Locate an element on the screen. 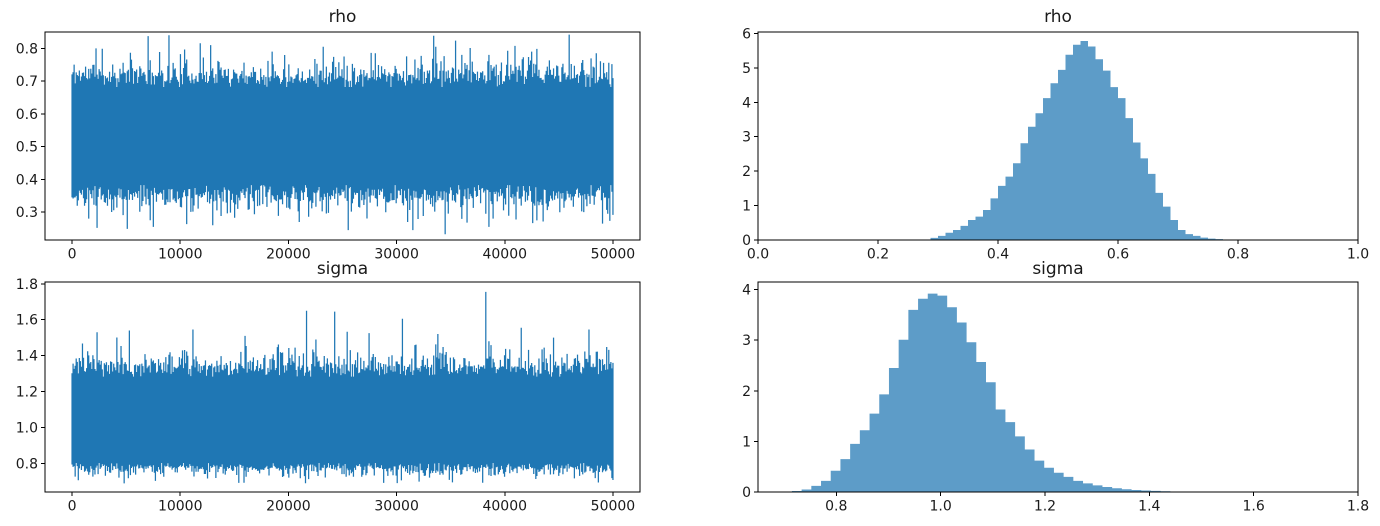  y-tick-label: 1.8 is located at coordinates (27, 285).